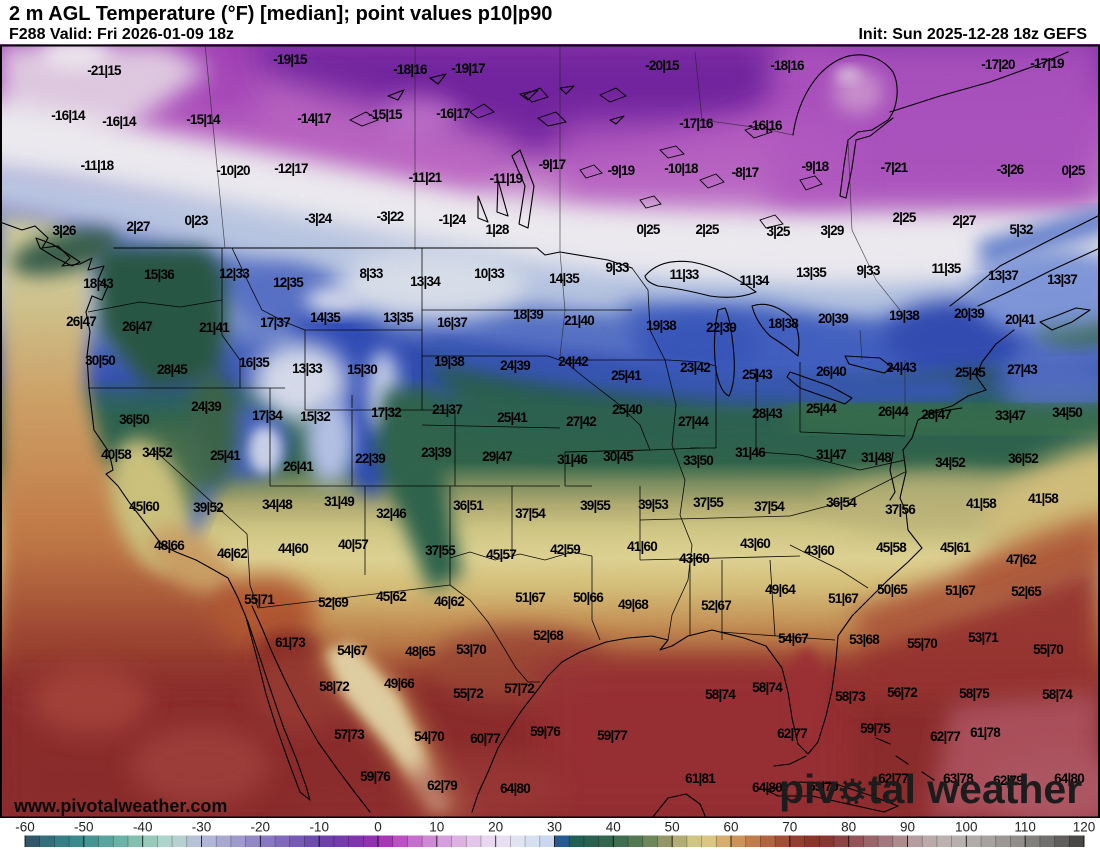 The width and height of the screenshot is (1100, 850). What do you see at coordinates (169, 545) in the screenshot?
I see `svg-text: 48|66` at bounding box center [169, 545].